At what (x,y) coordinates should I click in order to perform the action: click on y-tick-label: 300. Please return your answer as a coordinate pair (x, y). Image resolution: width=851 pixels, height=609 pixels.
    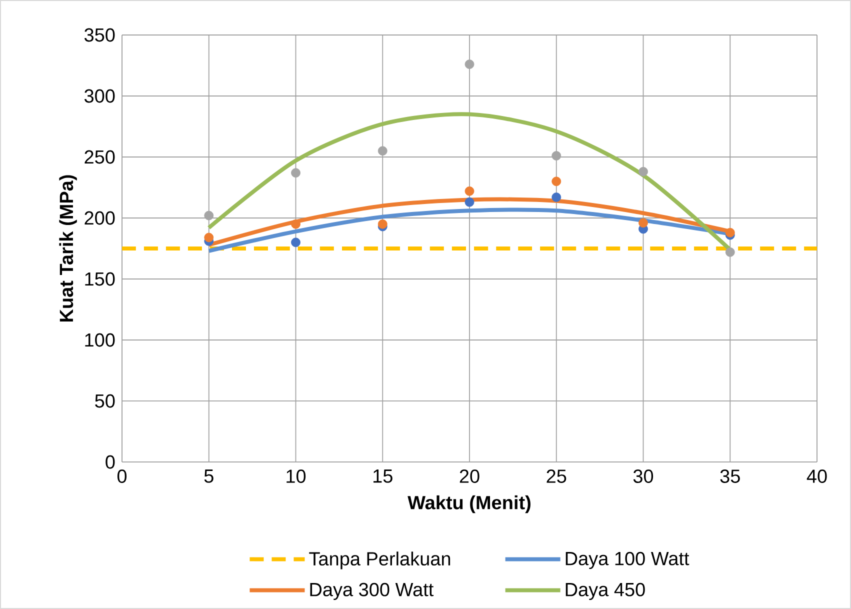
    Looking at the image, I should click on (99, 96).